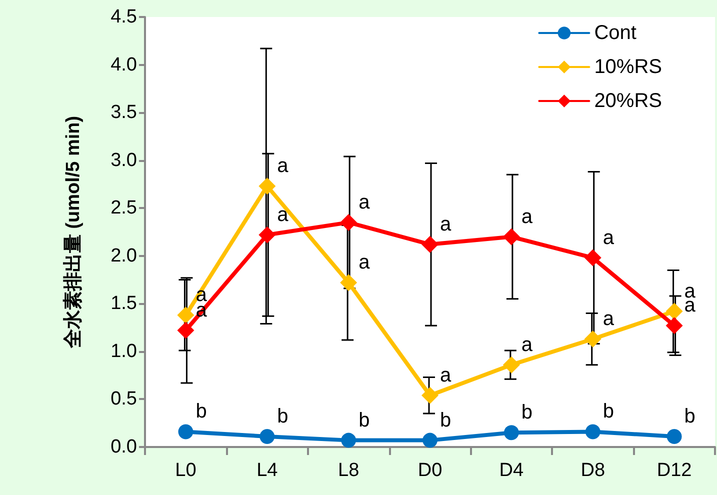 The height and width of the screenshot is (495, 717). Describe the element at coordinates (123, 160) in the screenshot. I see `y-tick-label: 3.0` at that location.